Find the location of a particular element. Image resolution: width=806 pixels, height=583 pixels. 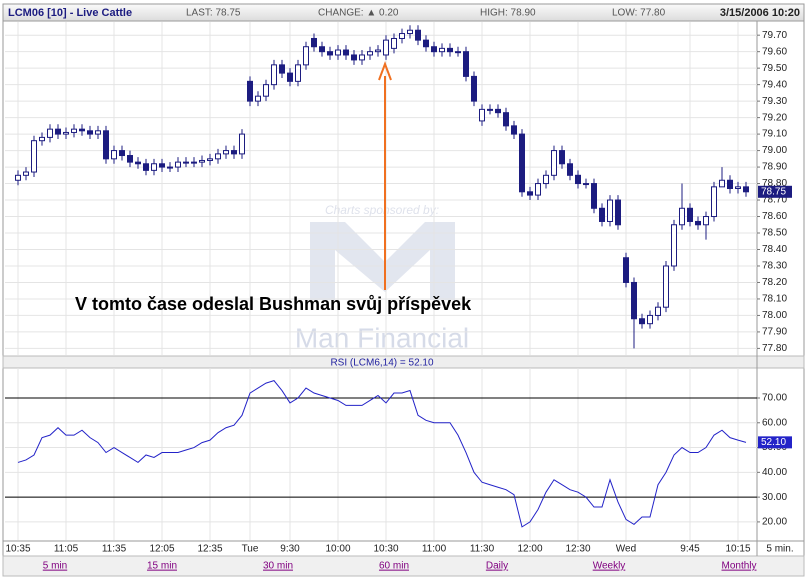

y-tick-label: 78.40 is located at coordinates (774, 249).